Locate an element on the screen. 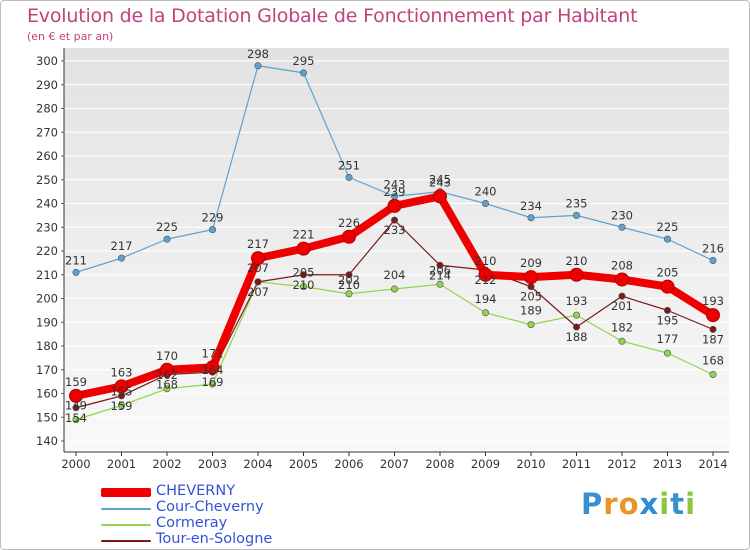 The width and height of the screenshot is (750, 550). data-label: 155 is located at coordinates (122, 391).